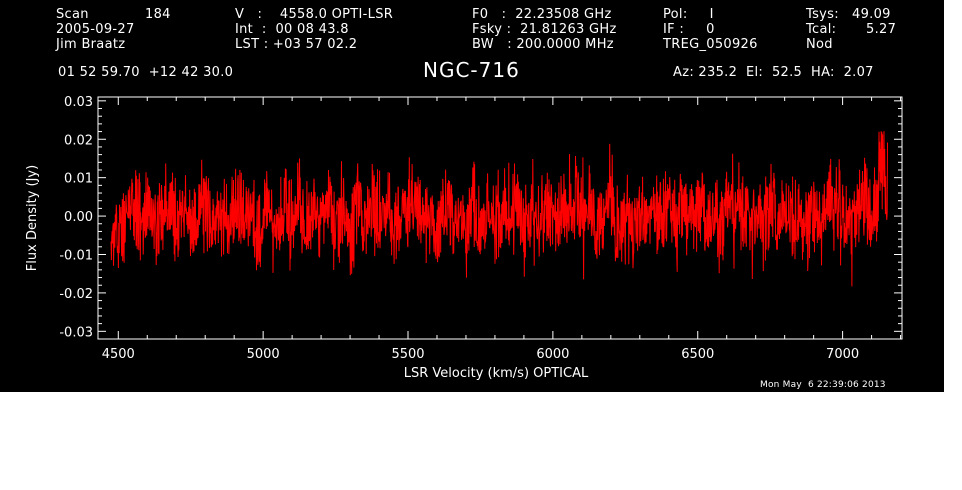 Image resolution: width=962 pixels, height=490 pixels. I want to click on y-tick-label: 0.01, so click(78, 179).